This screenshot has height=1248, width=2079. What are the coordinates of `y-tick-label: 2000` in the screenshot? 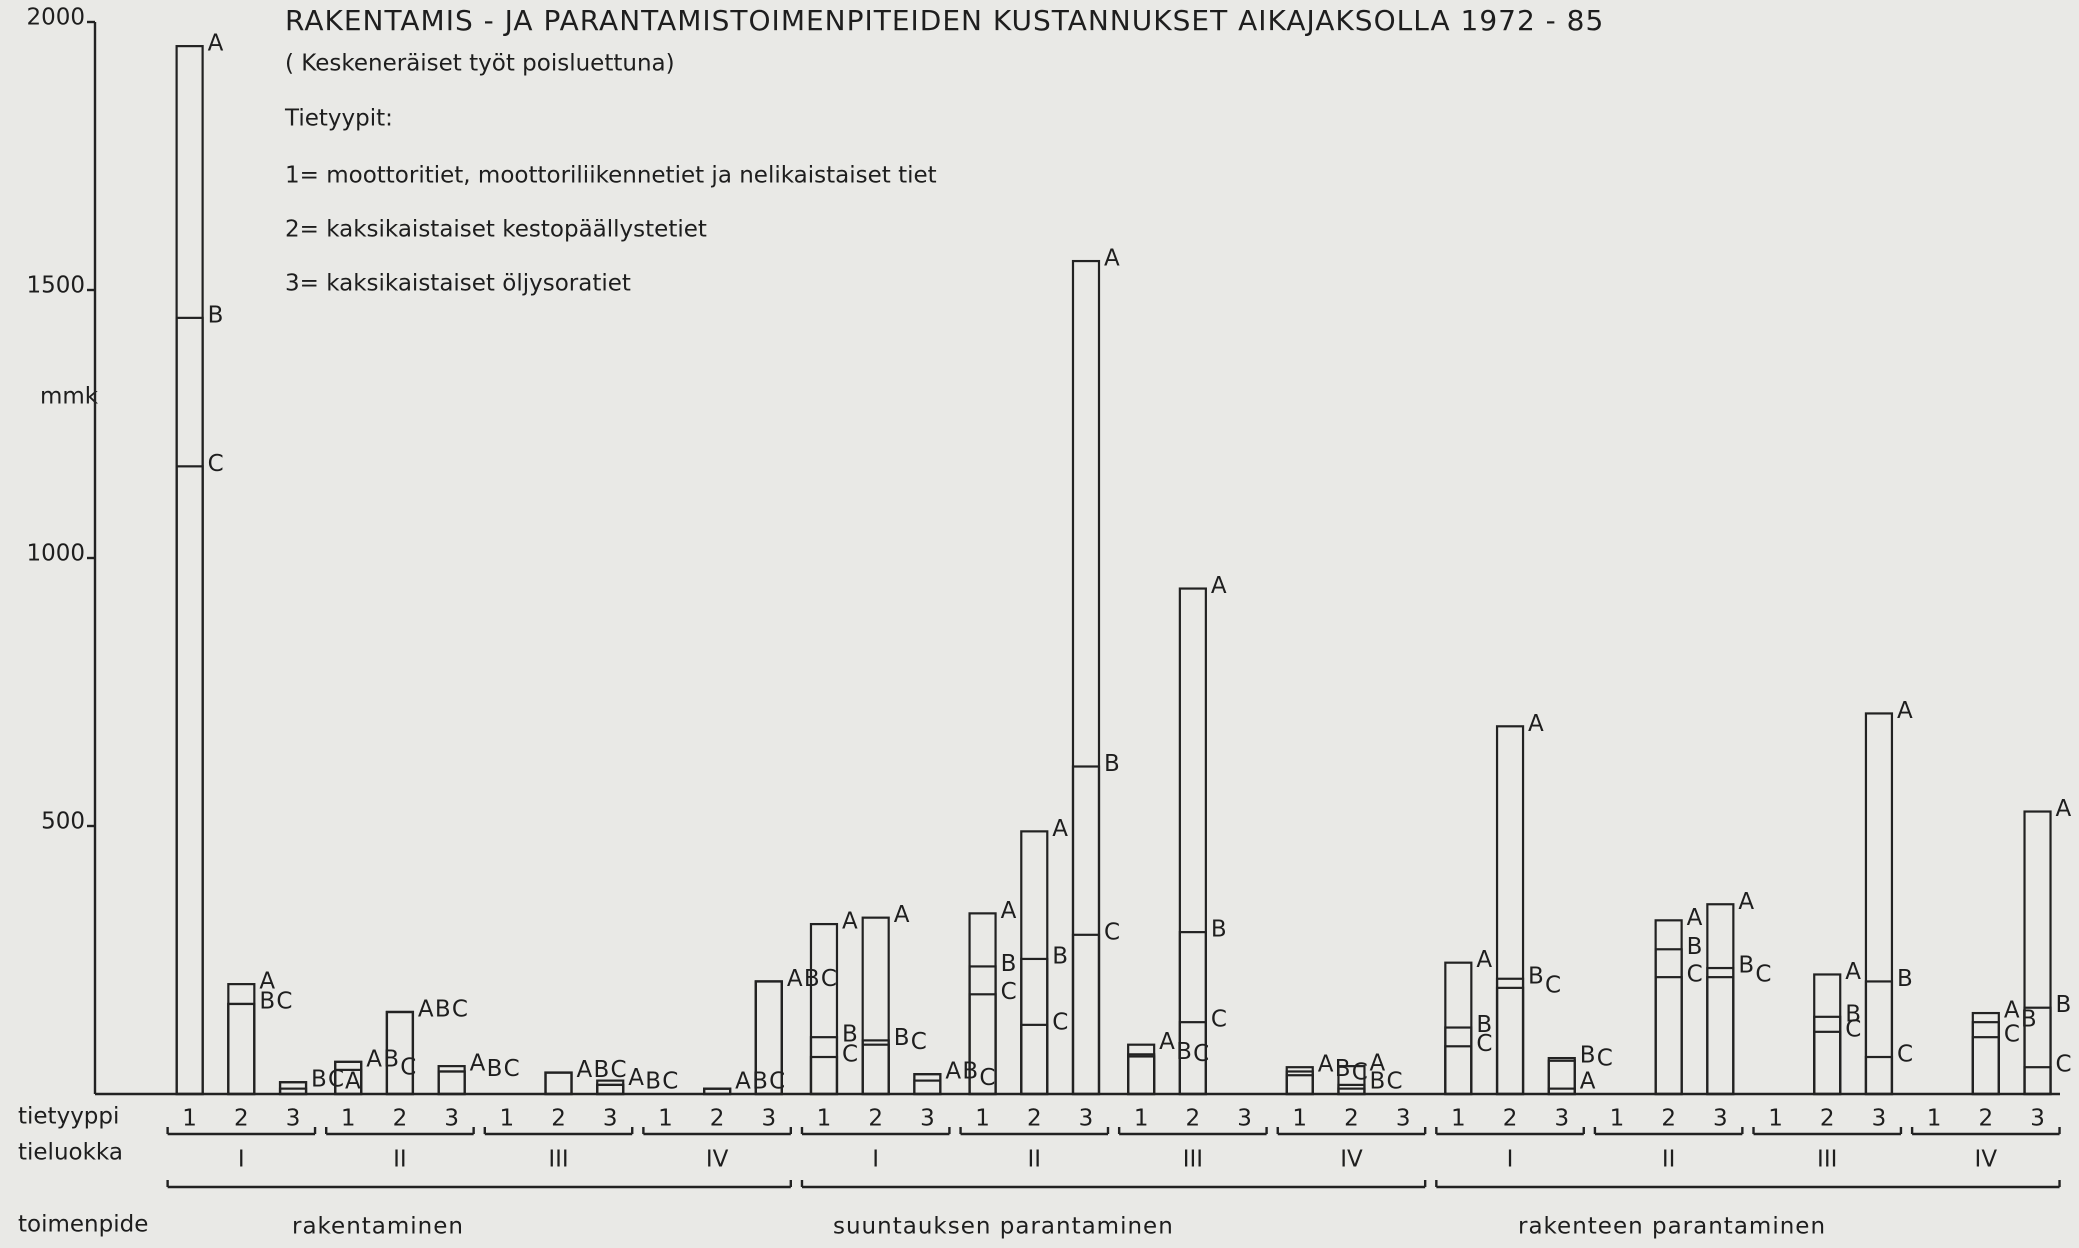 It's located at (55, 18).